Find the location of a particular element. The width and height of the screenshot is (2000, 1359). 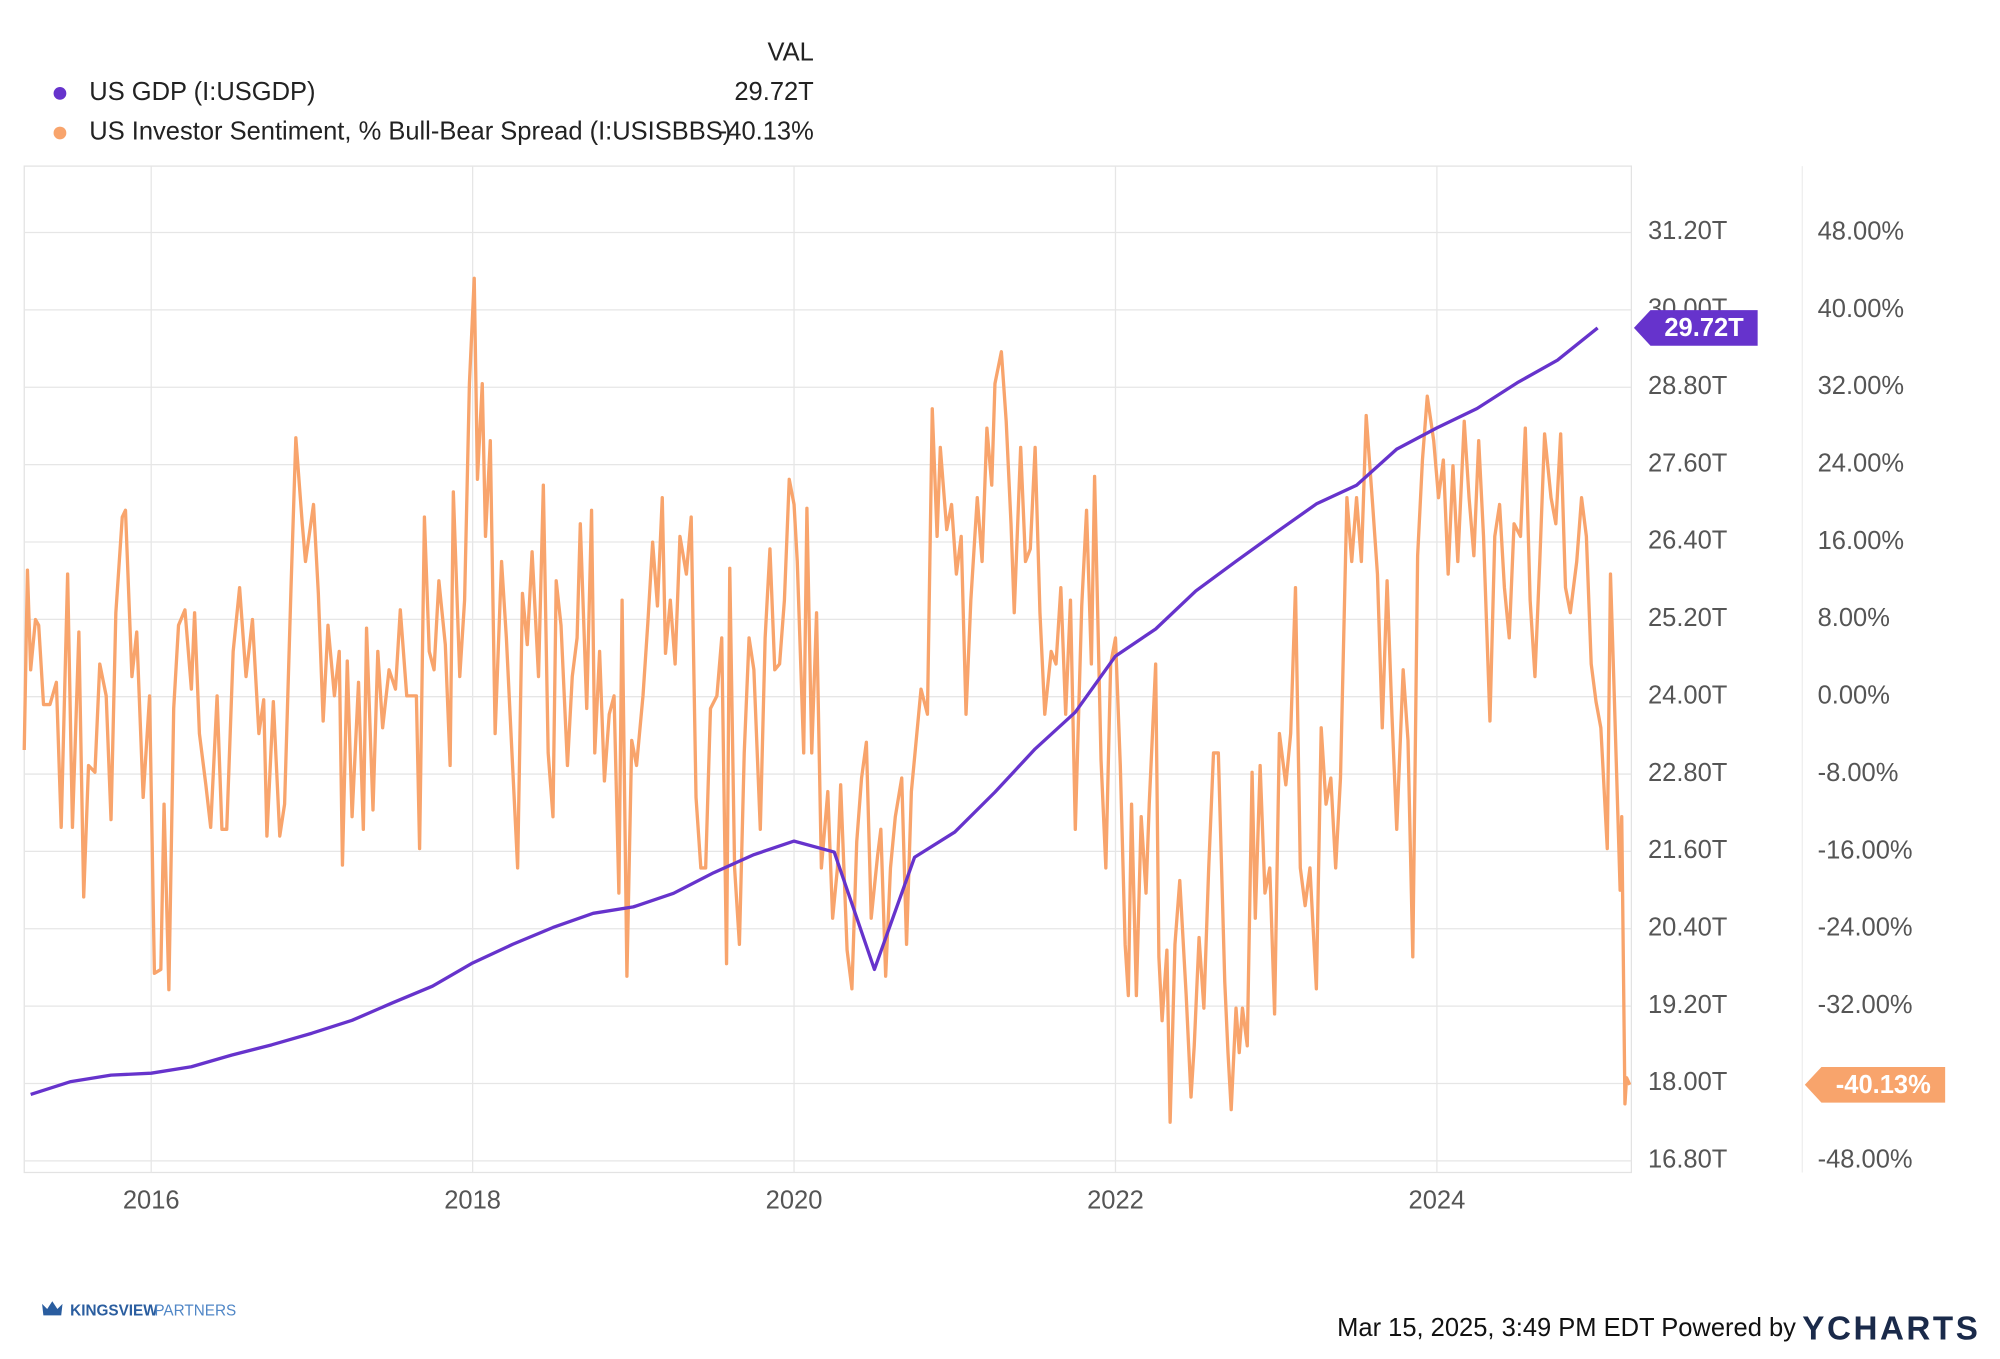

y-tick-label: 28.80T is located at coordinates (1687, 386).